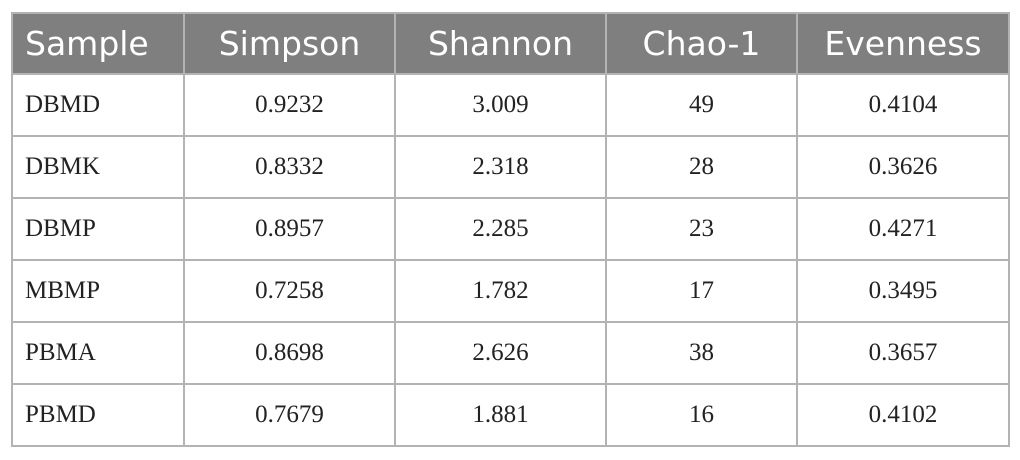 This screenshot has width=1020, height=460. Describe the element at coordinates (701, 415) in the screenshot. I see `value-cell: 16` at that location.